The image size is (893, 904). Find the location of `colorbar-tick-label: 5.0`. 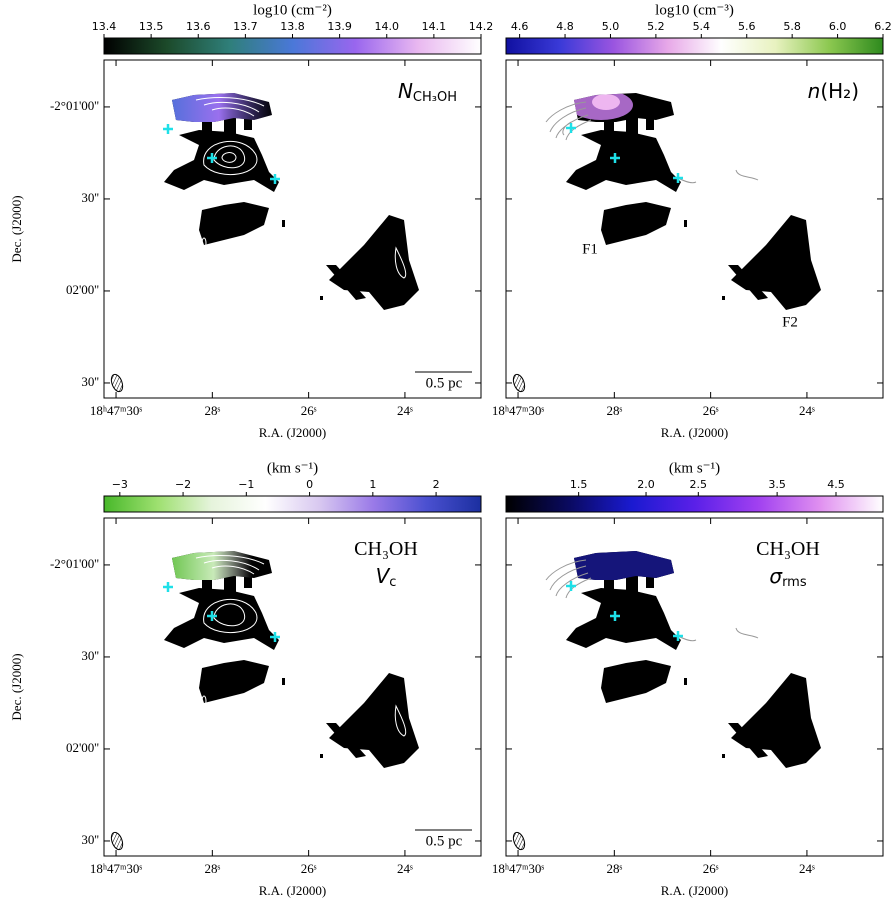

colorbar-tick-label: 5.0 is located at coordinates (611, 26).